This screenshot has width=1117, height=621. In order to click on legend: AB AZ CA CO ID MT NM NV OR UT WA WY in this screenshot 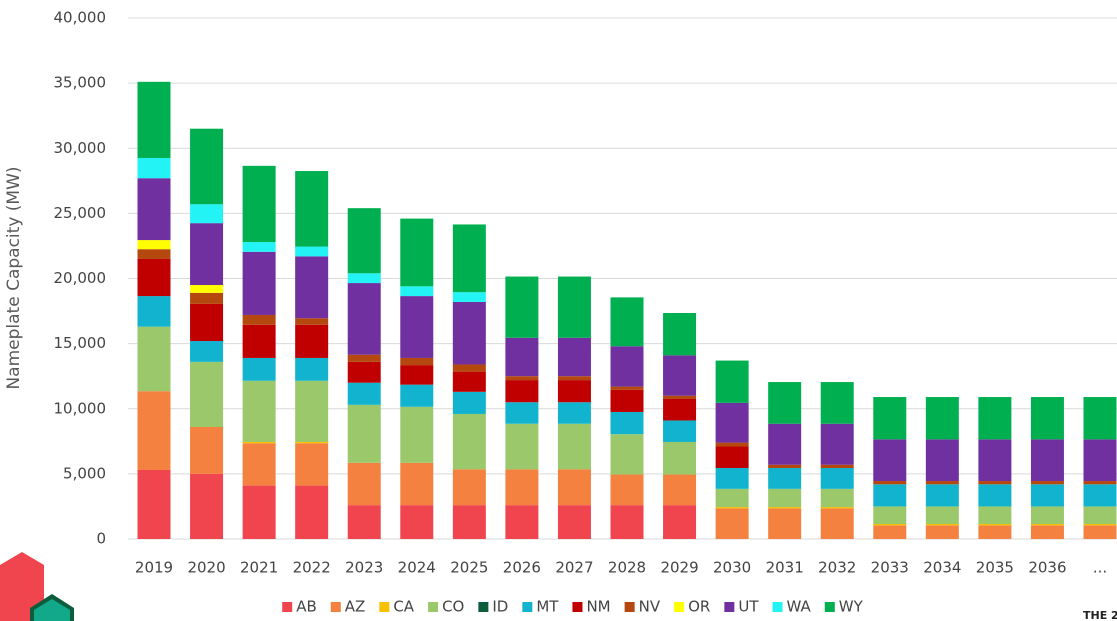, I will do `click(573, 607)`.